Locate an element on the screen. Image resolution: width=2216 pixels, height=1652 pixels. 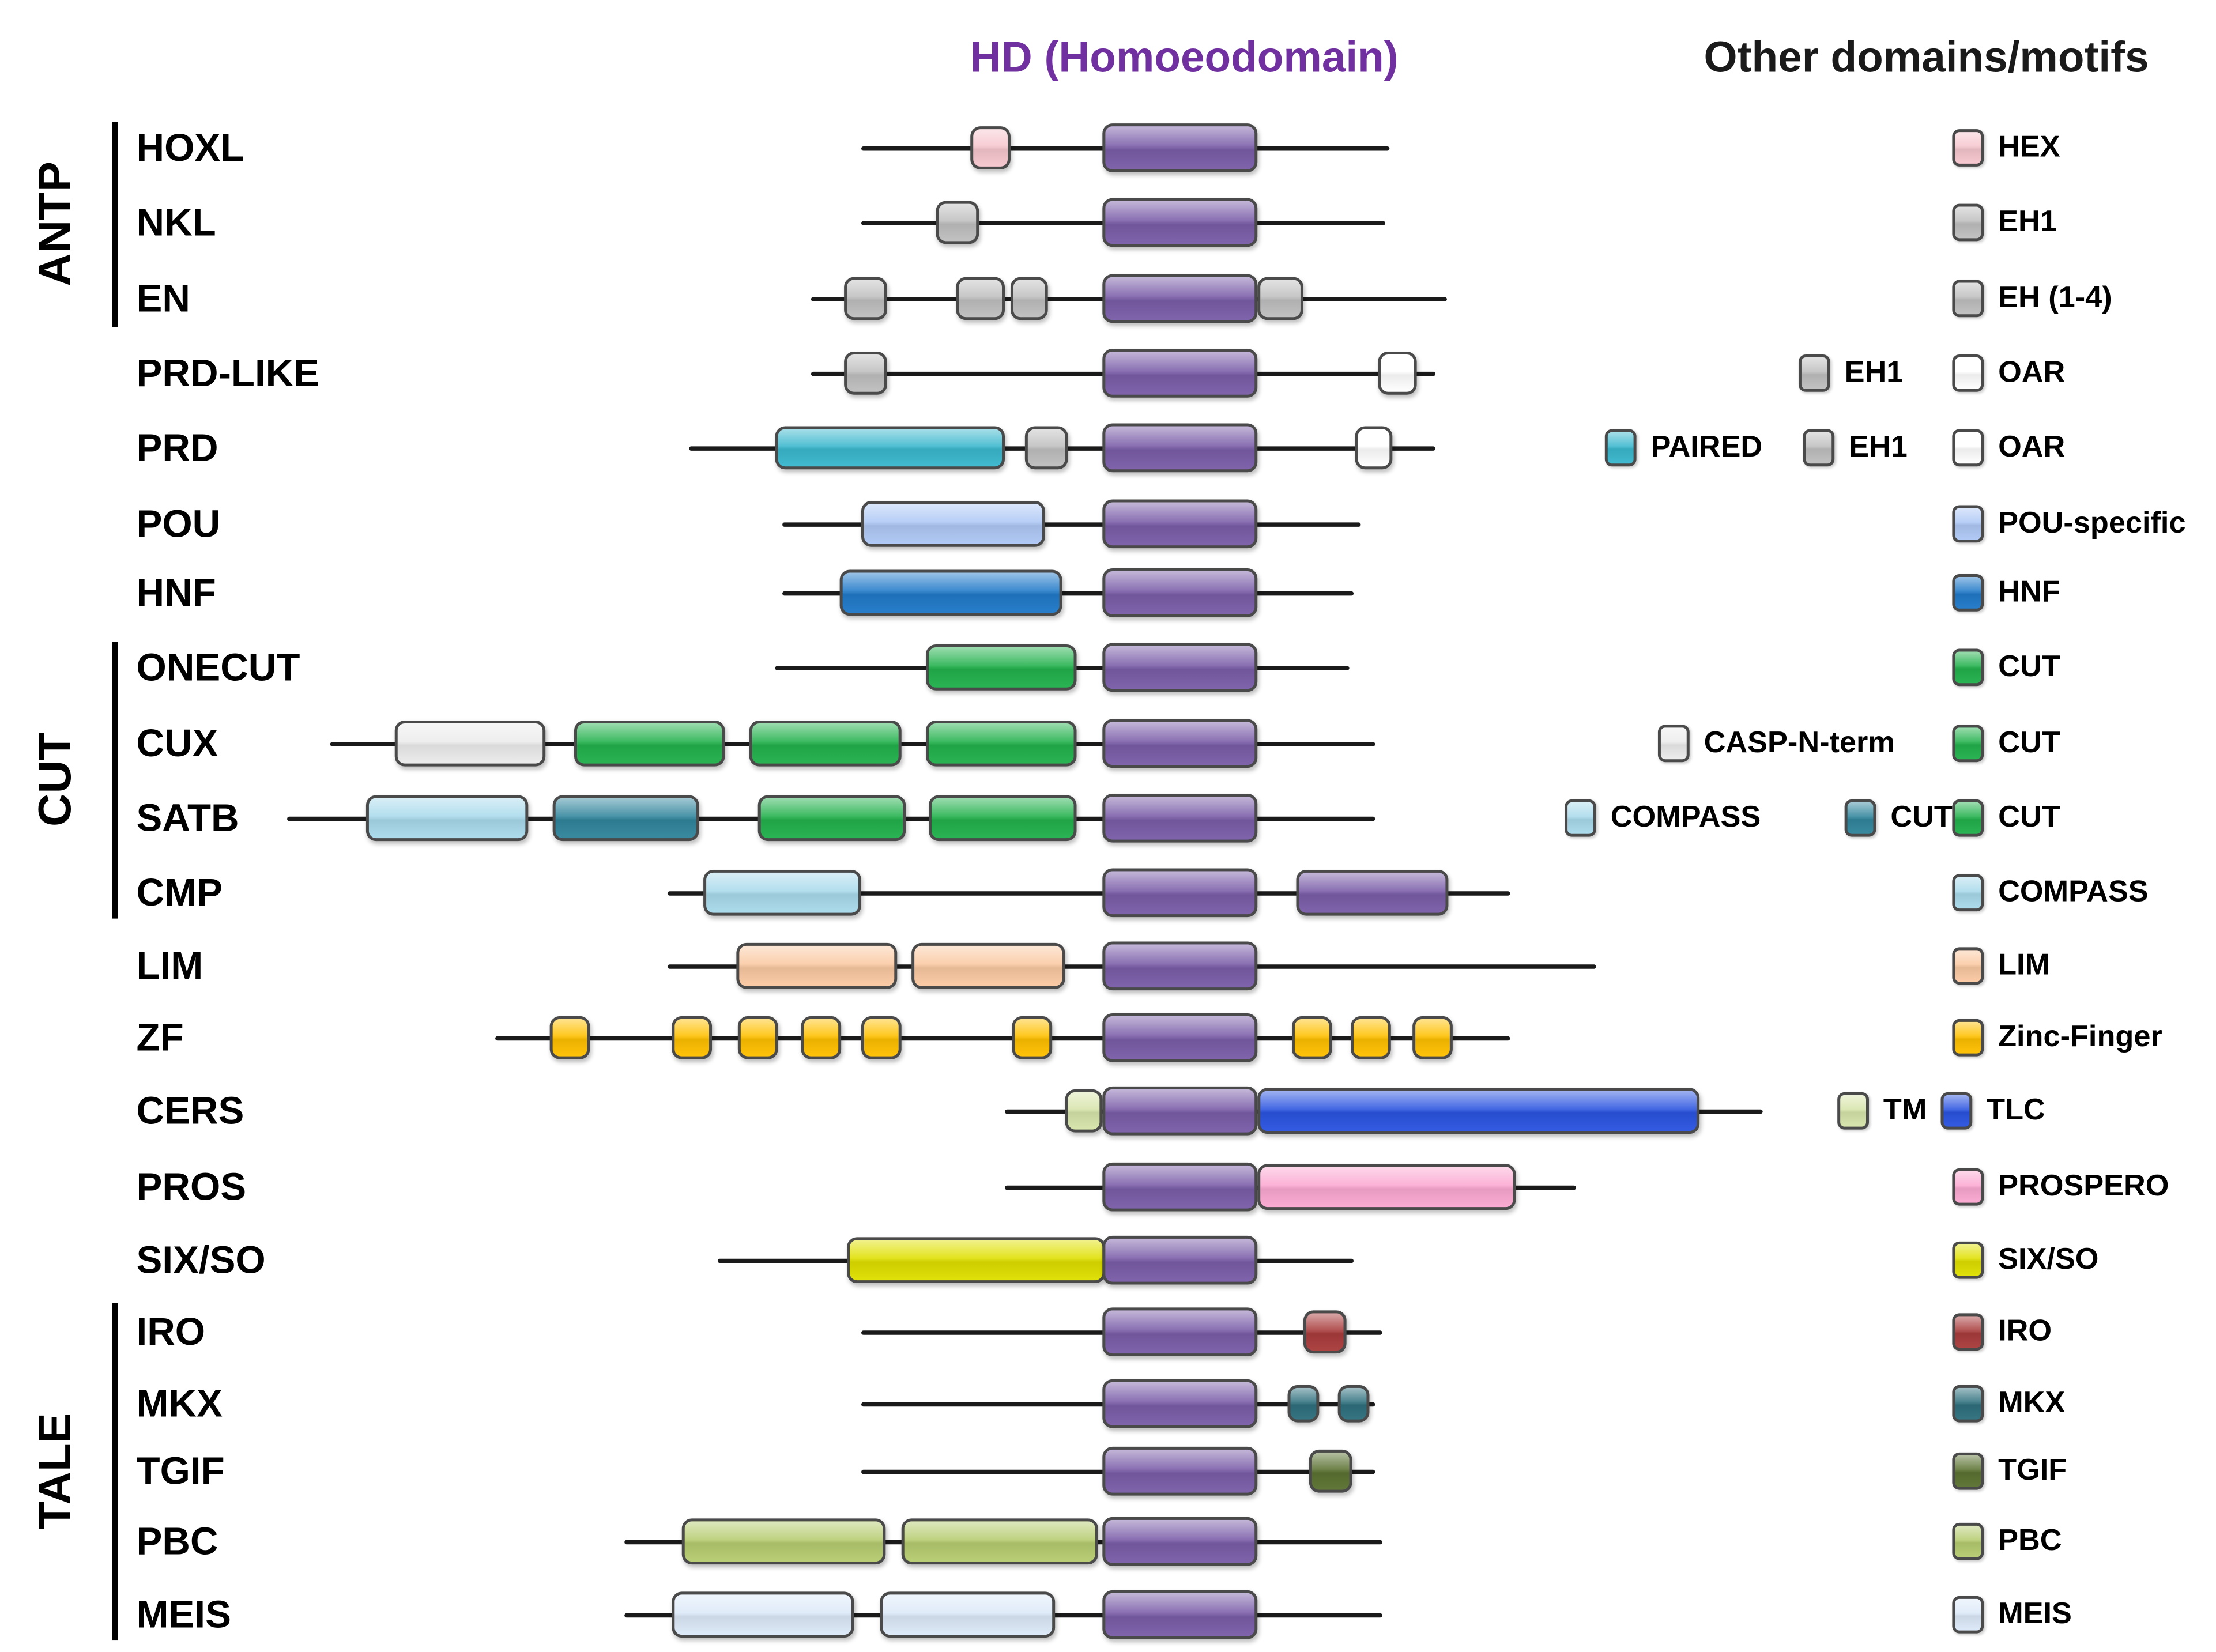
family-label-six-so: SIX/SO is located at coordinates (201, 1260).